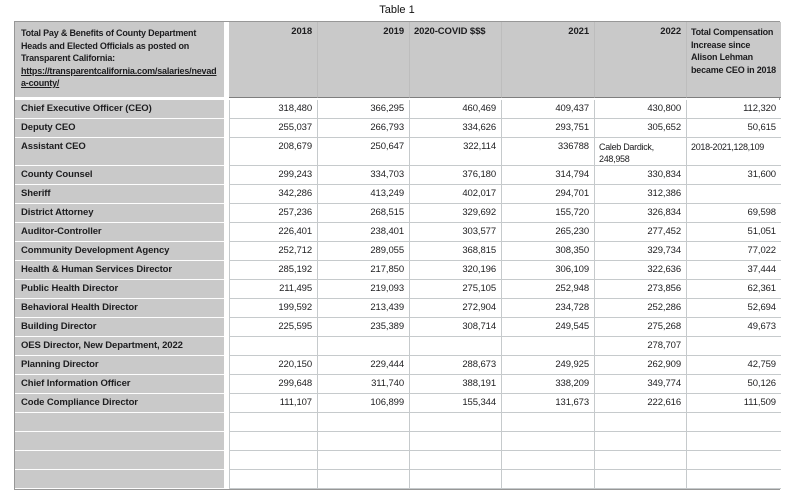  I want to click on value-cell-2018: 220,150, so click(273, 365).